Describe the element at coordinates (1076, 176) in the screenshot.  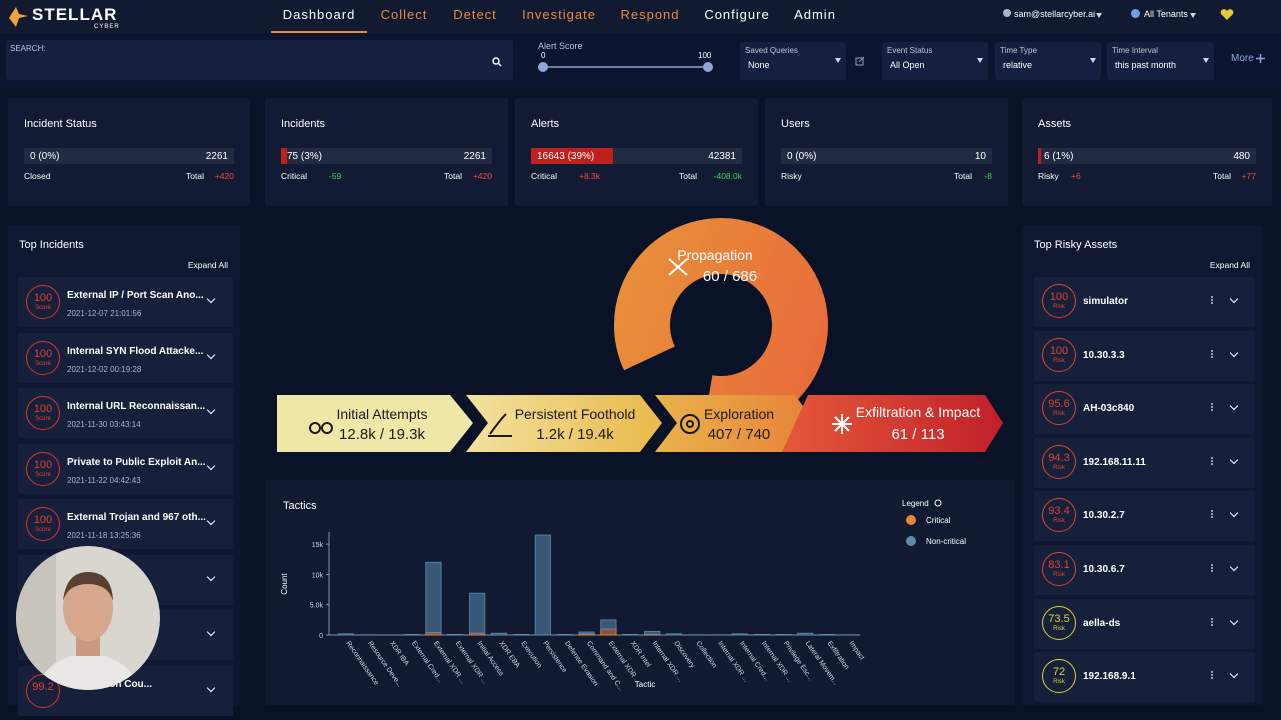
I see `sub-delta: +6` at that location.